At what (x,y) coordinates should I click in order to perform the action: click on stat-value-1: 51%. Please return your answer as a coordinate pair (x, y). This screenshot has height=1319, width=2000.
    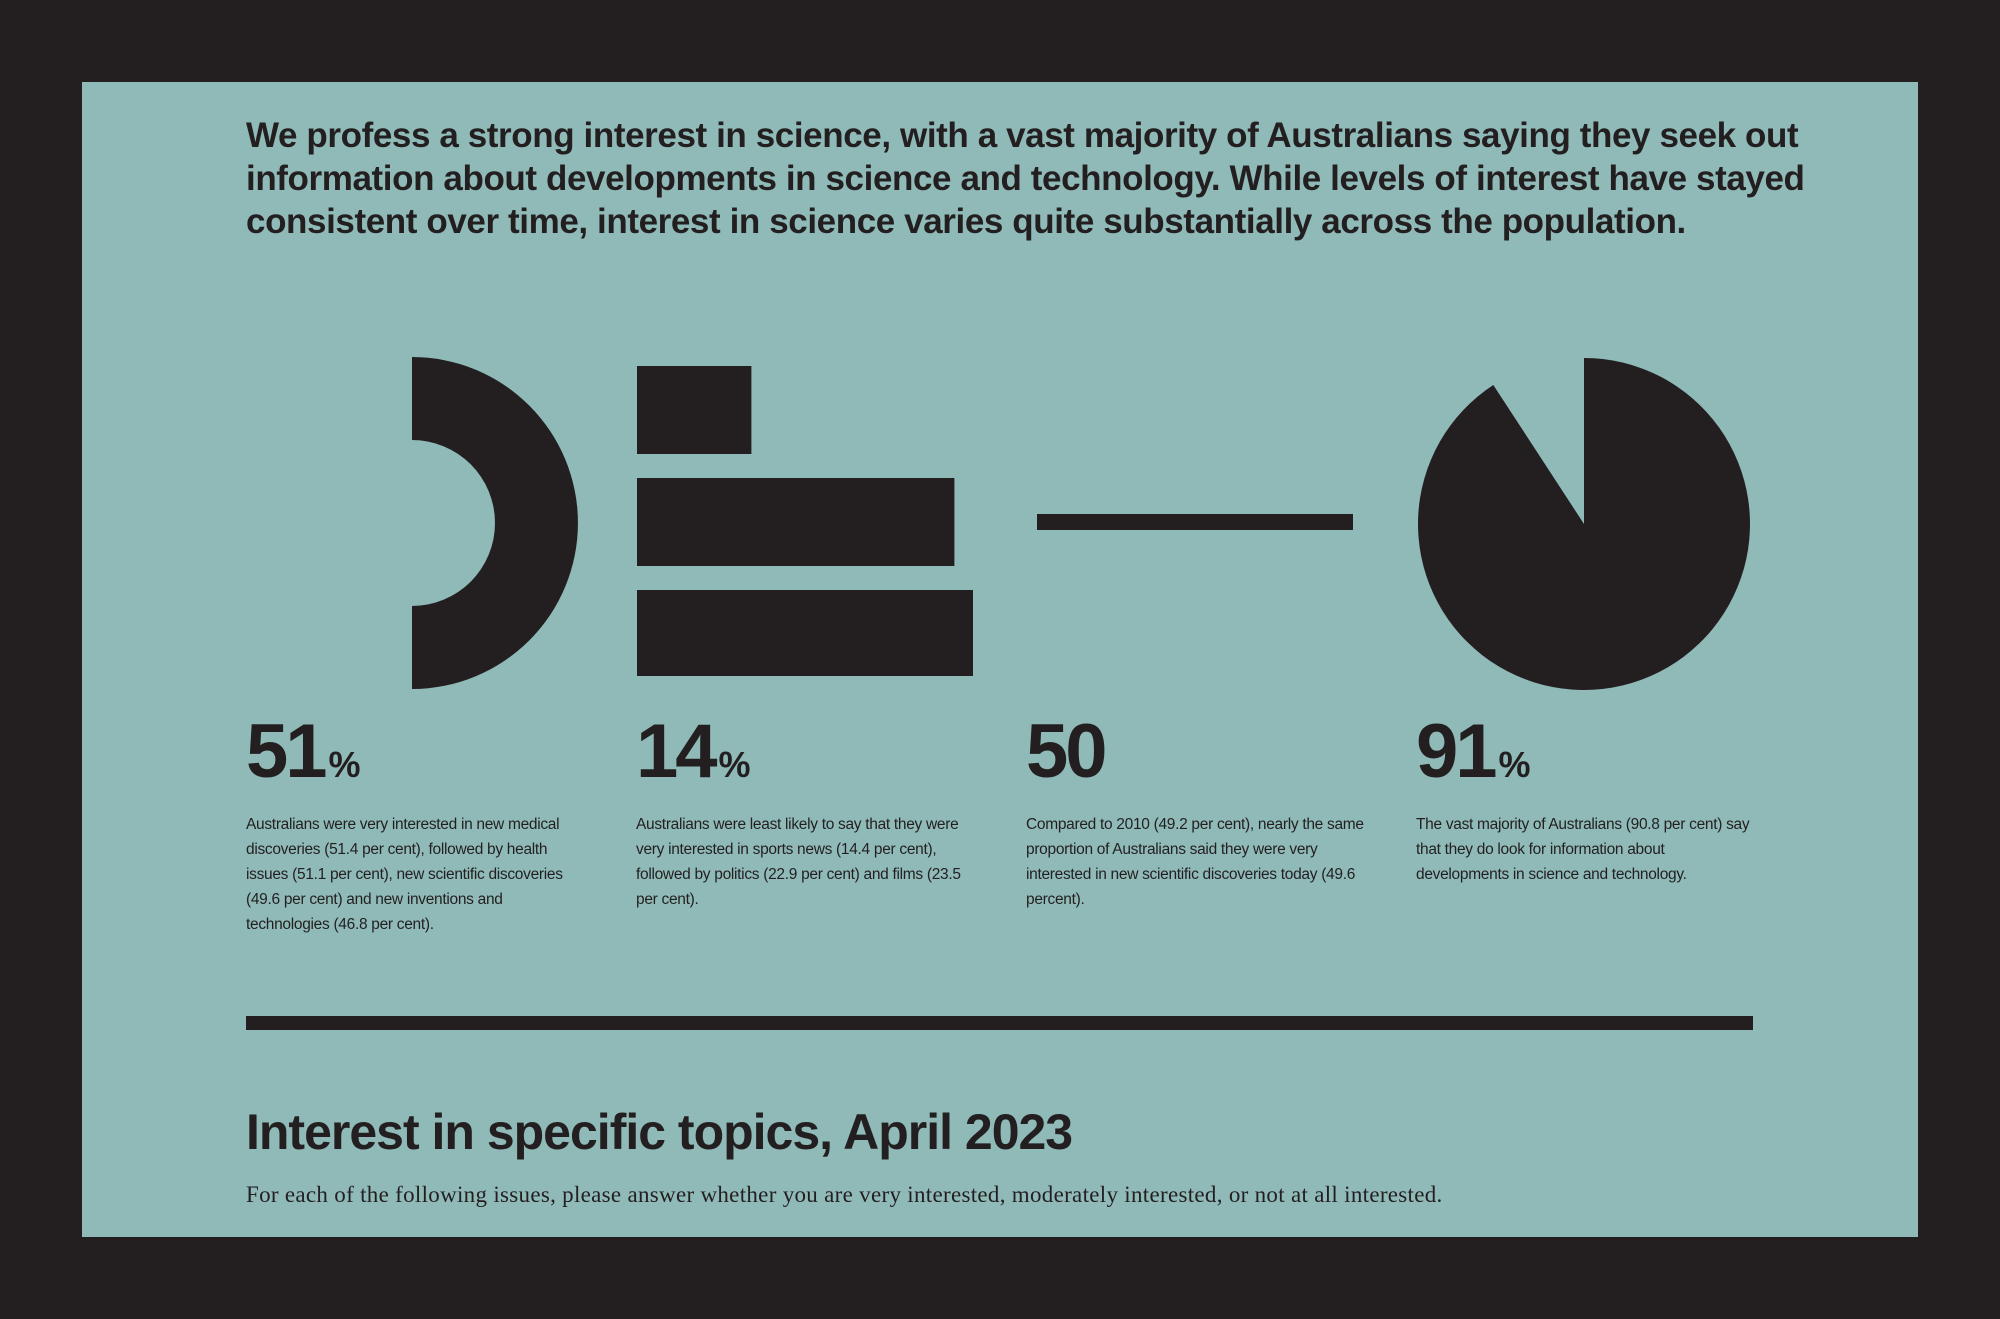
    Looking at the image, I should click on (303, 758).